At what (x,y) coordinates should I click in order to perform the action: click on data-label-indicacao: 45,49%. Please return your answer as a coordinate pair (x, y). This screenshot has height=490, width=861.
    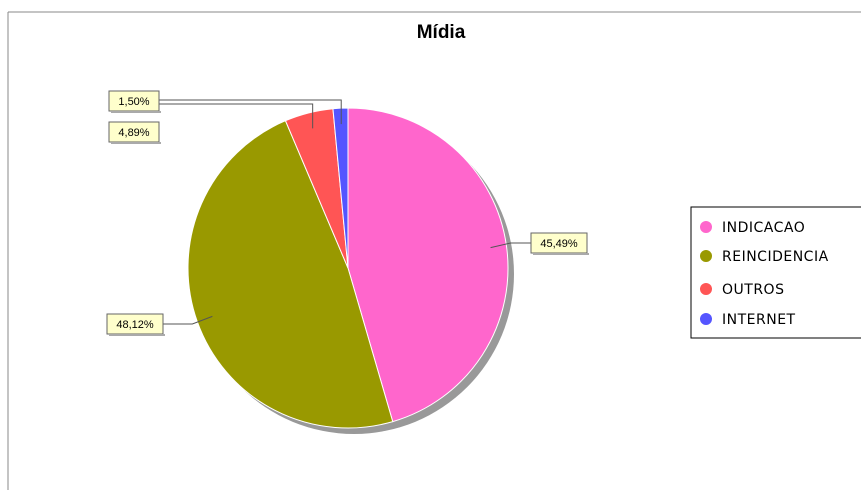
    Looking at the image, I should click on (559, 244).